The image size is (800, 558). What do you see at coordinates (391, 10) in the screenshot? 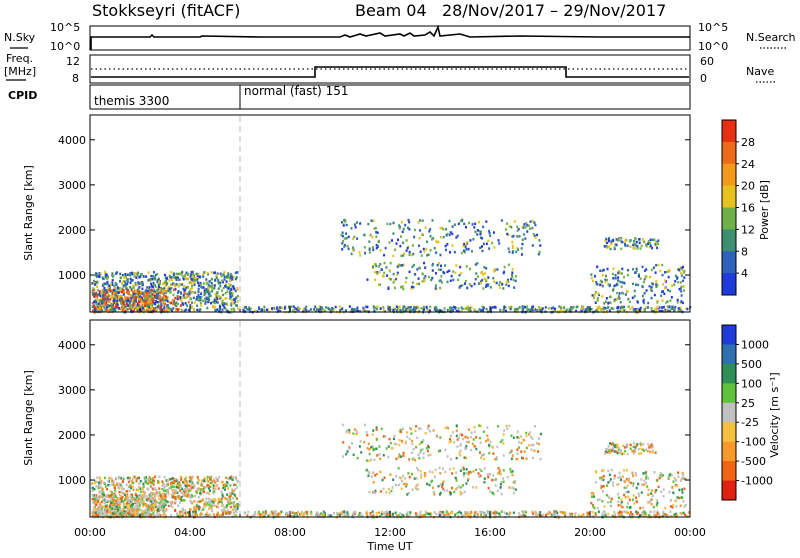
I see `beam-title: Beam 04` at bounding box center [391, 10].